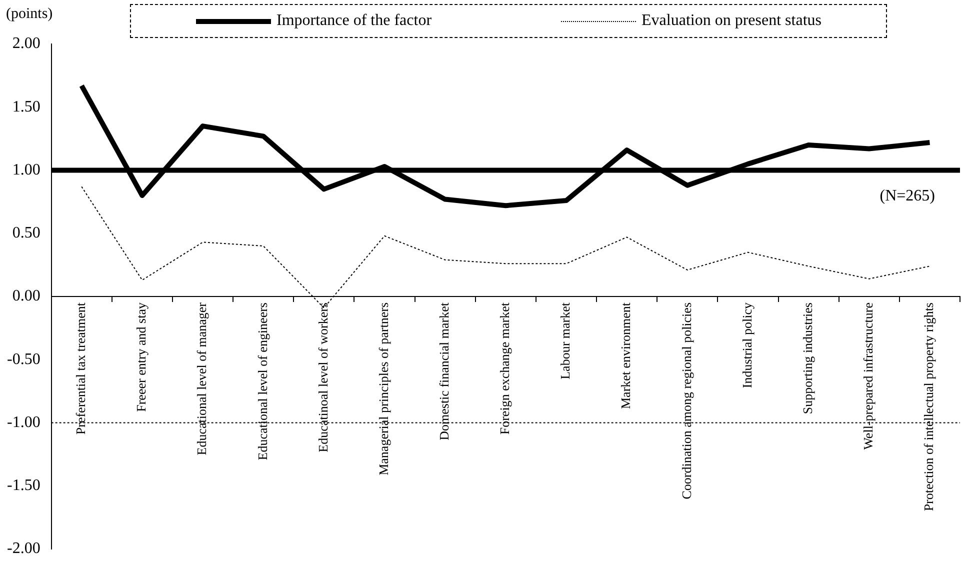 This screenshot has height=563, width=962. What do you see at coordinates (29, 14) in the screenshot?
I see `y-axis-title: (points)` at bounding box center [29, 14].